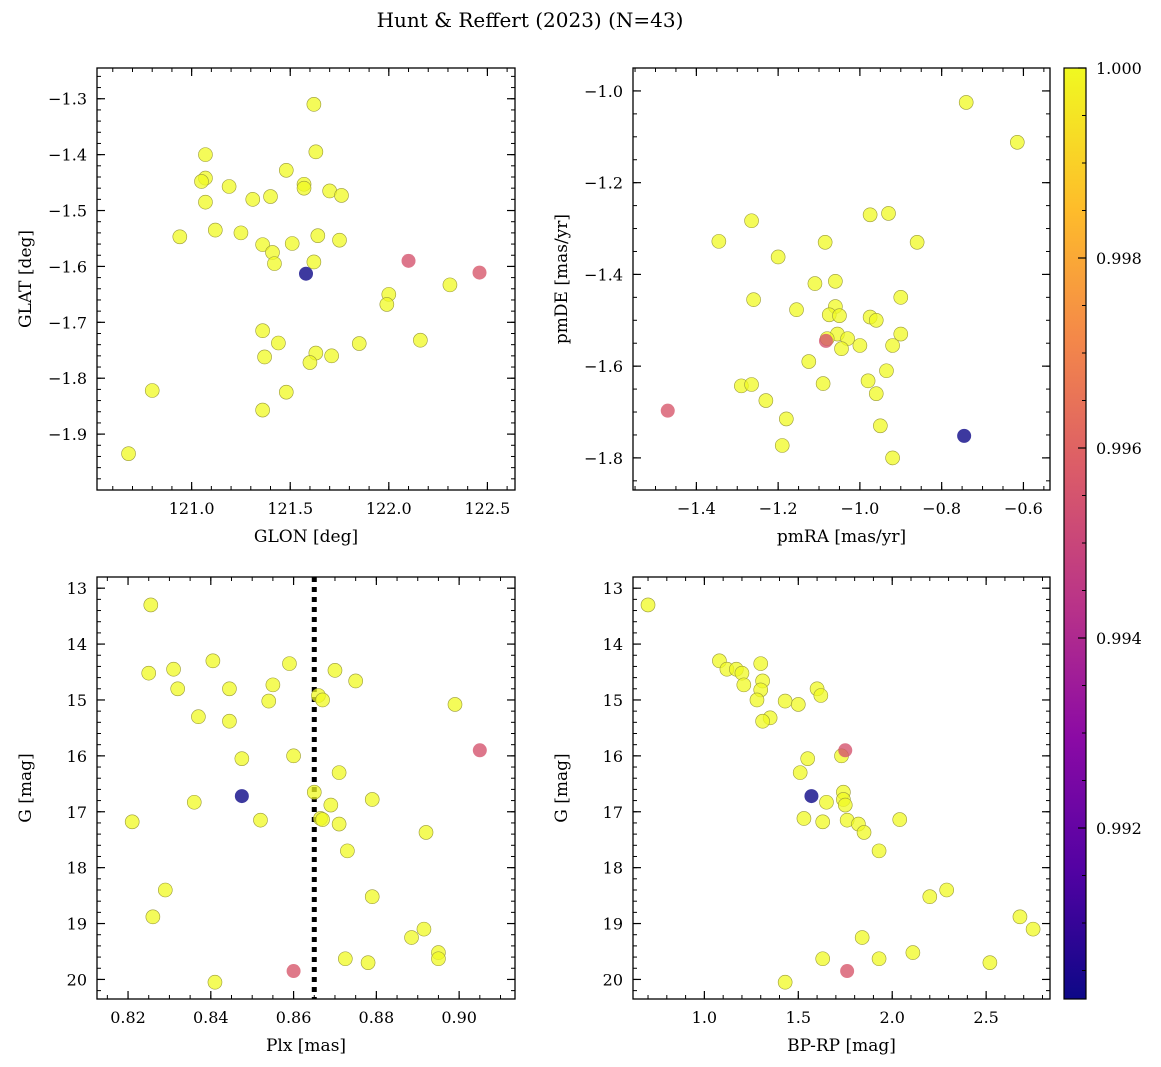  Describe the element at coordinates (603, 458) in the screenshot. I see `y-tick-label: −1.8` at that location.